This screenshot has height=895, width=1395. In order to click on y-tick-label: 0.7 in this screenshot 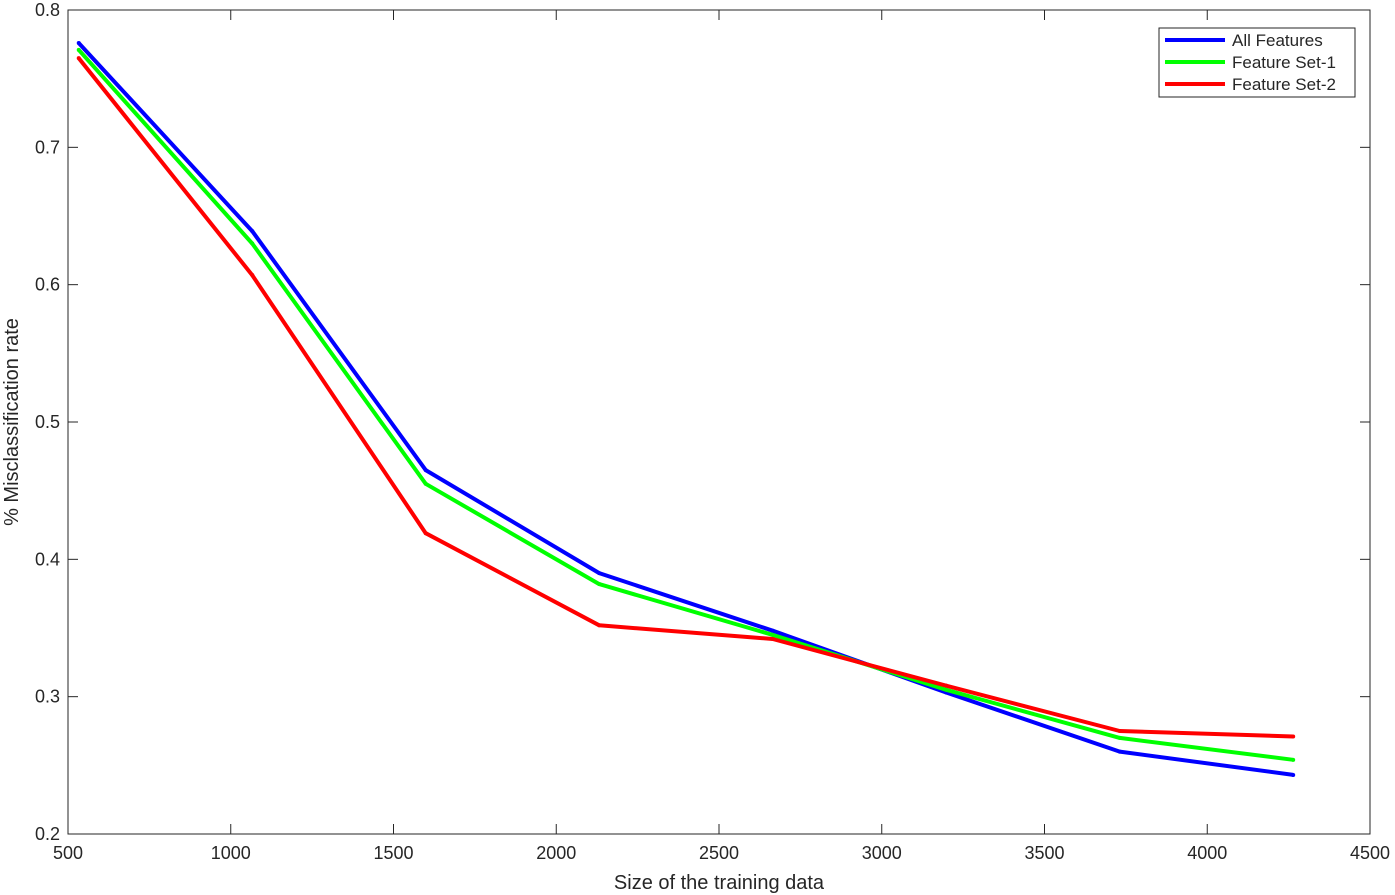, I will do `click(47, 147)`.